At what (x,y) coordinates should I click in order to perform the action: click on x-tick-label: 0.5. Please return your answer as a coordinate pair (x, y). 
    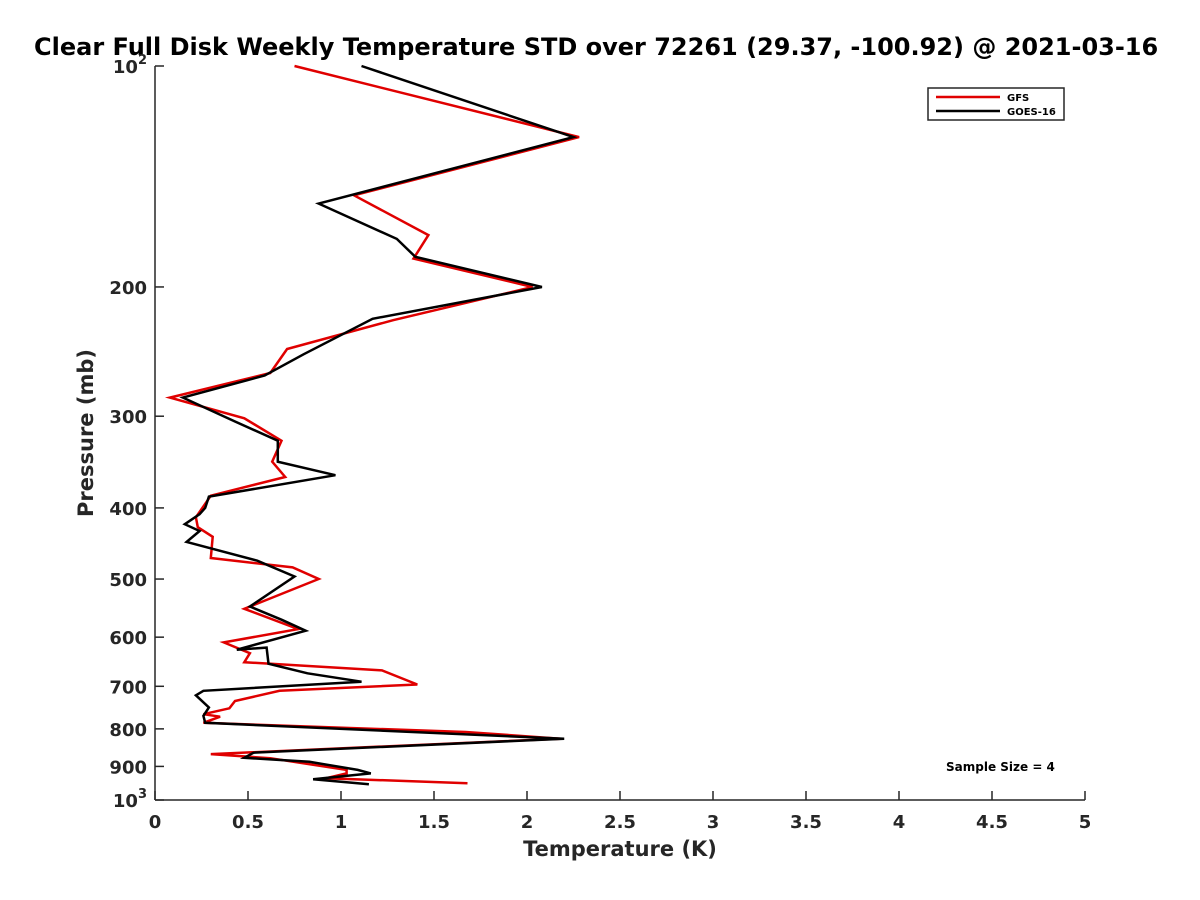
    Looking at the image, I should click on (248, 822).